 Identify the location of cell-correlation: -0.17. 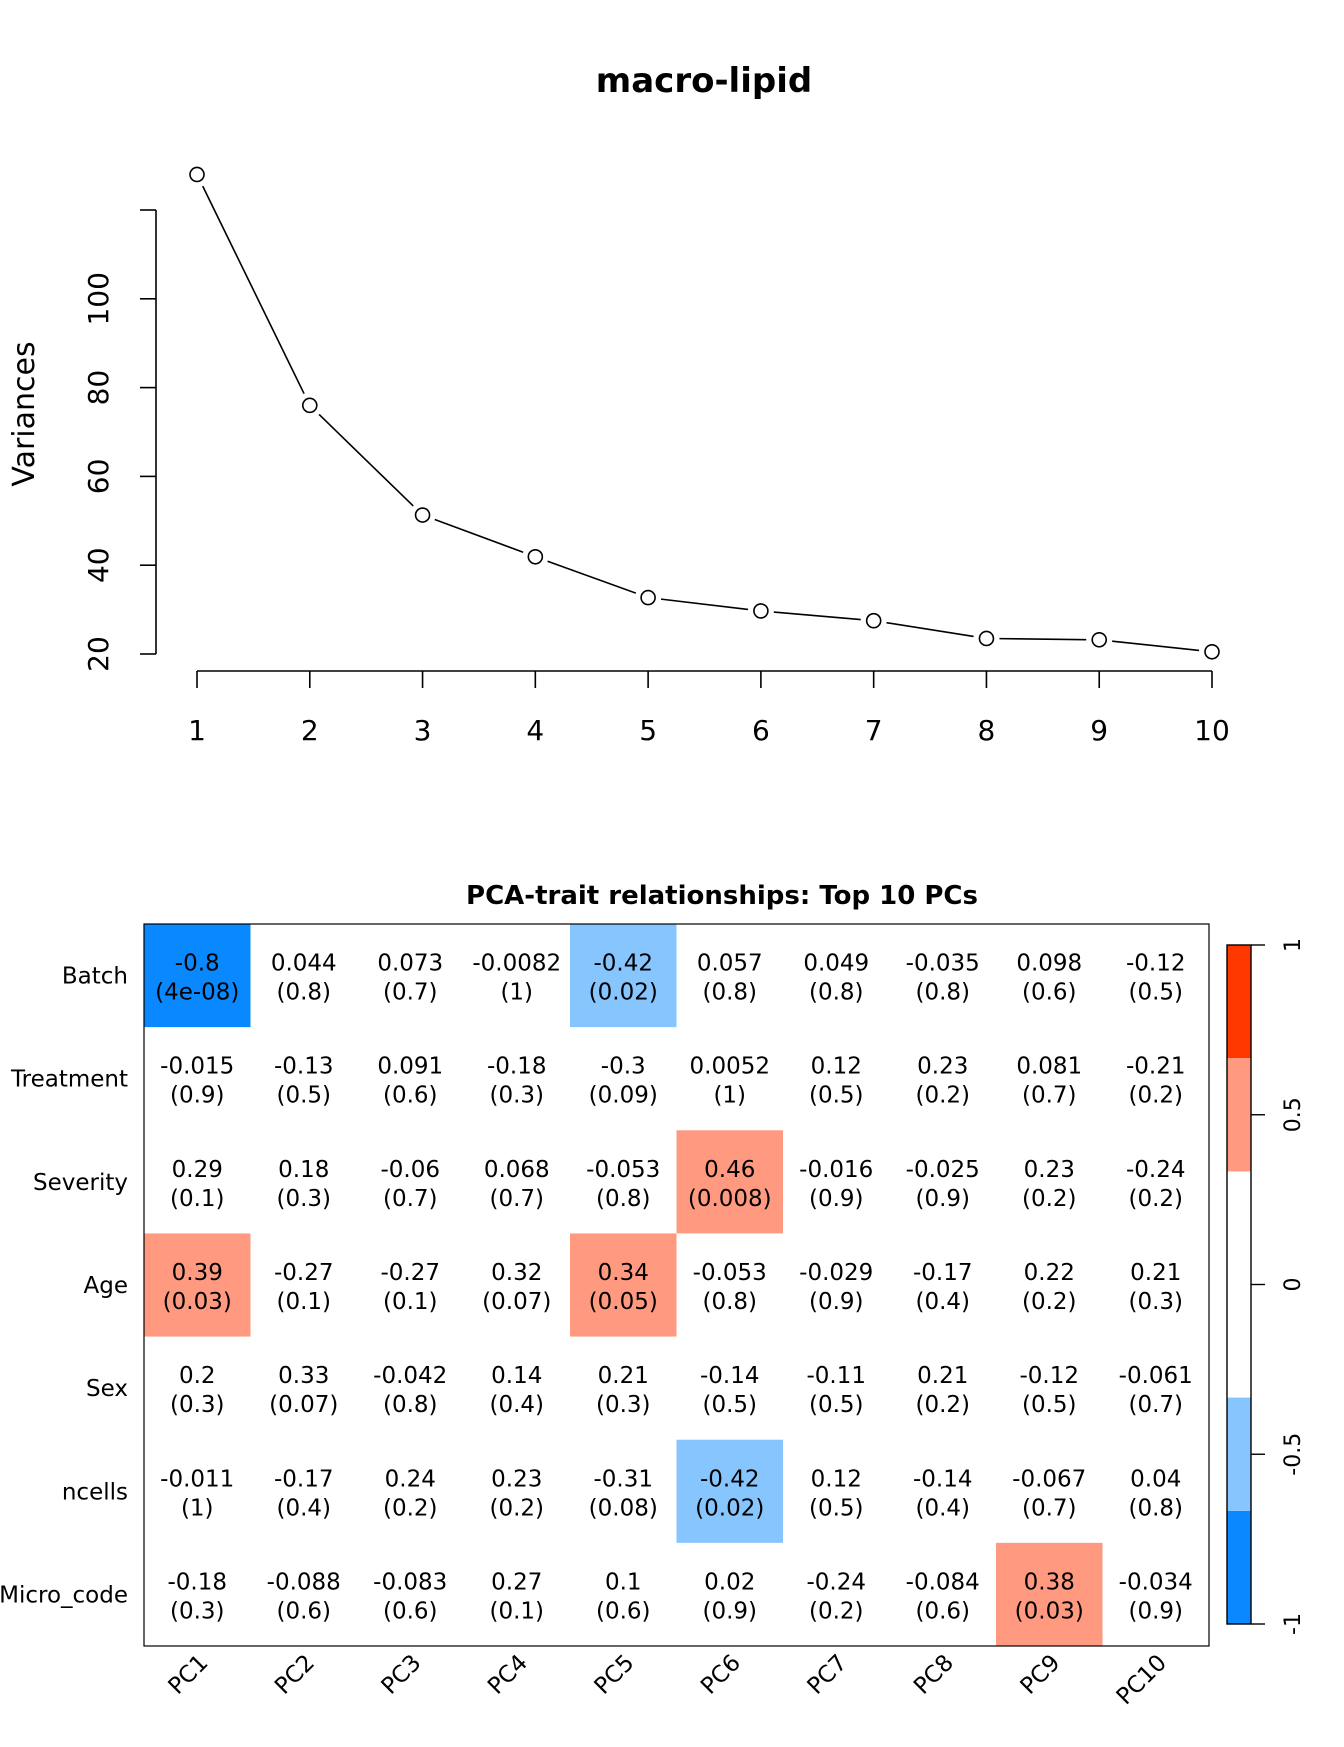
(304, 1479).